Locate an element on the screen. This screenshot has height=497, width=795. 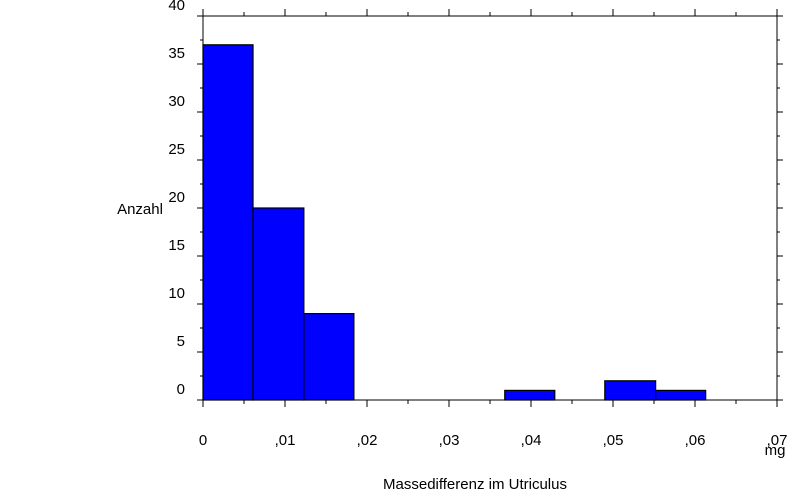
x-tick-label: ,02 is located at coordinates (367, 440).